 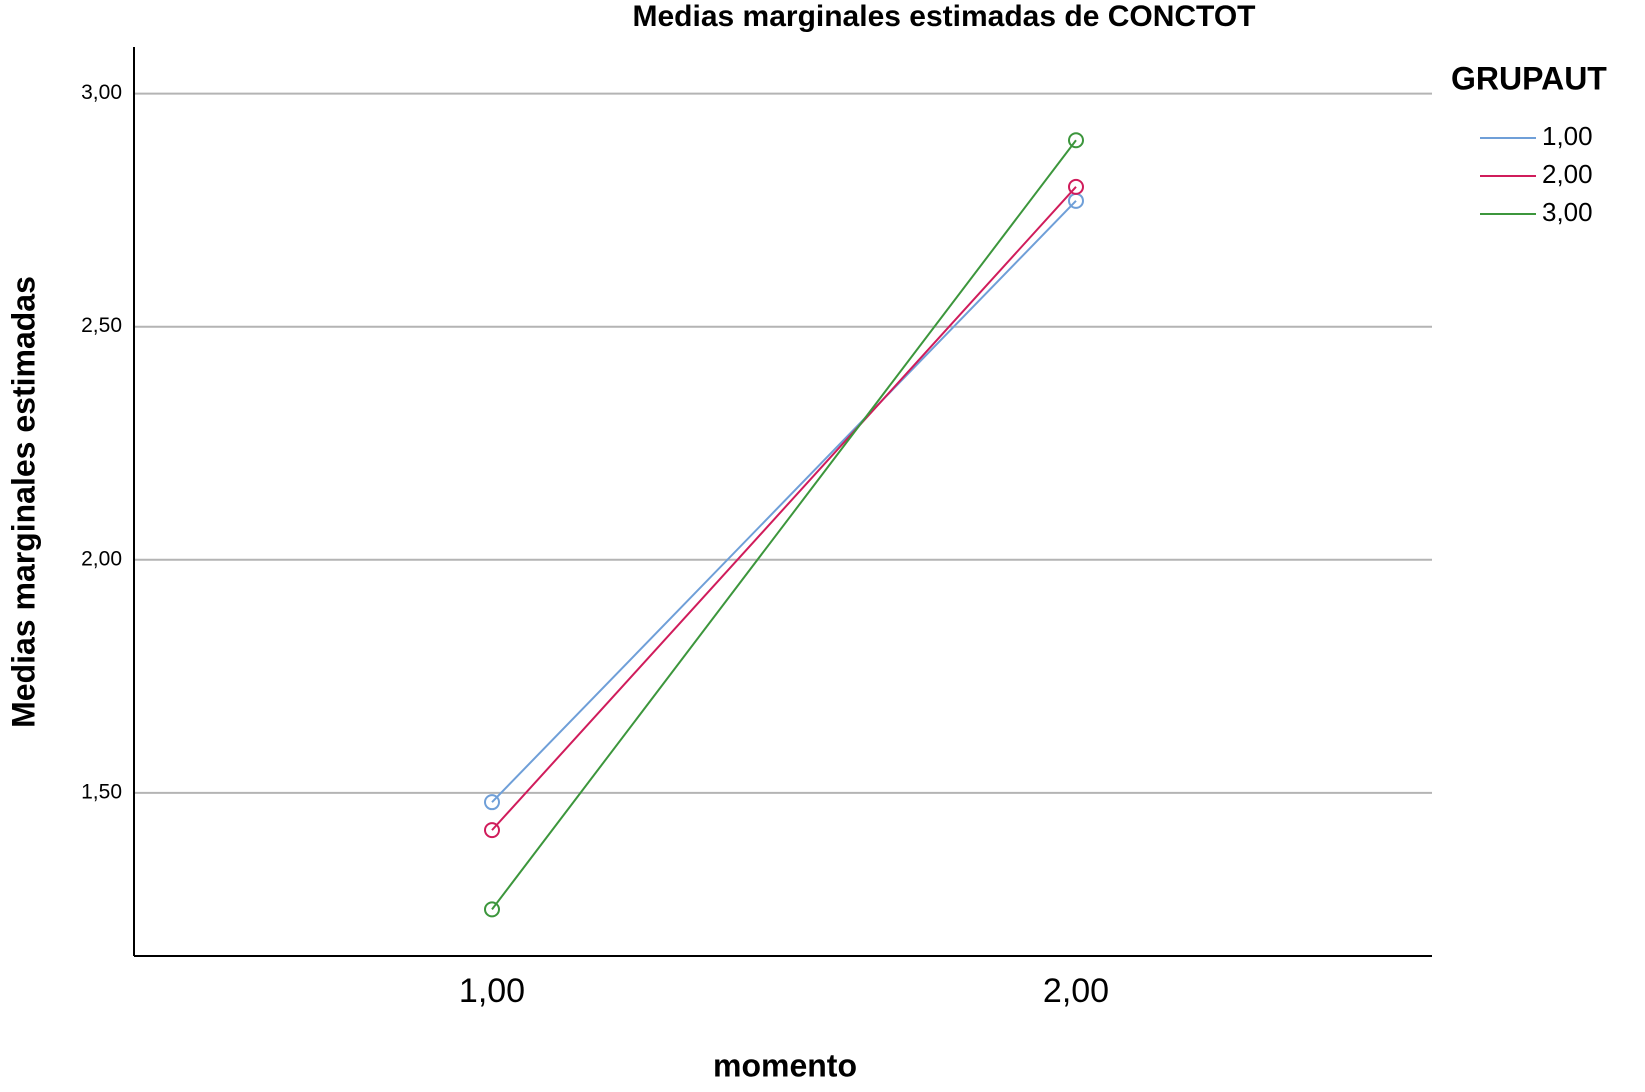 What do you see at coordinates (101, 791) in the screenshot?
I see `y-tick-label: 1,50` at bounding box center [101, 791].